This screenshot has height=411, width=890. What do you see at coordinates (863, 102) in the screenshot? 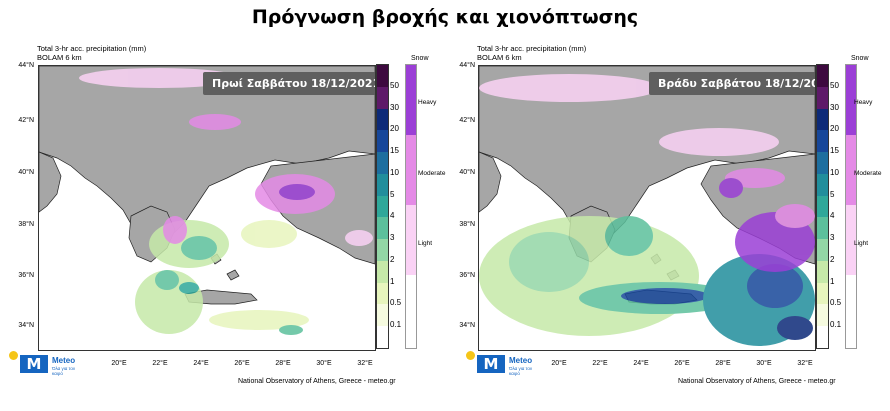
I see `snow-heavy-label: Heavy` at bounding box center [863, 102].